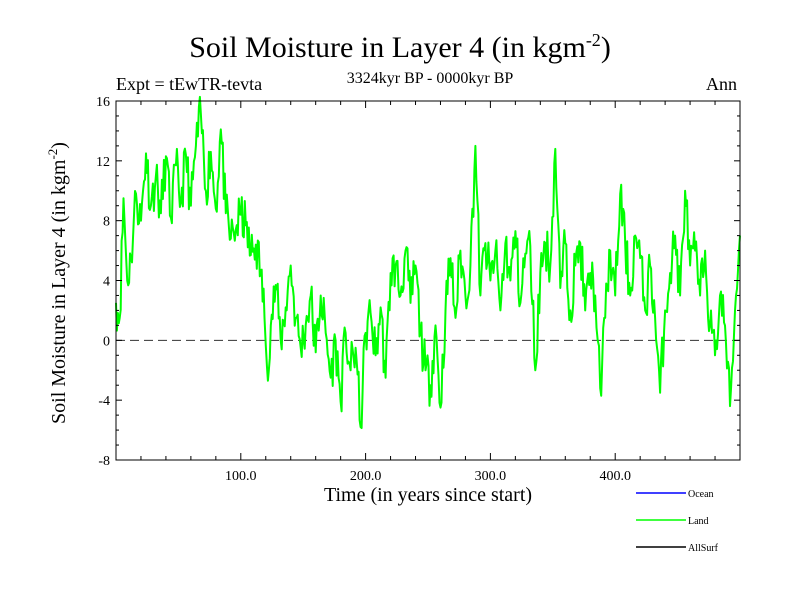 The height and width of the screenshot is (600, 800). Describe the element at coordinates (103, 102) in the screenshot. I see `y-tick-label: 16` at that location.